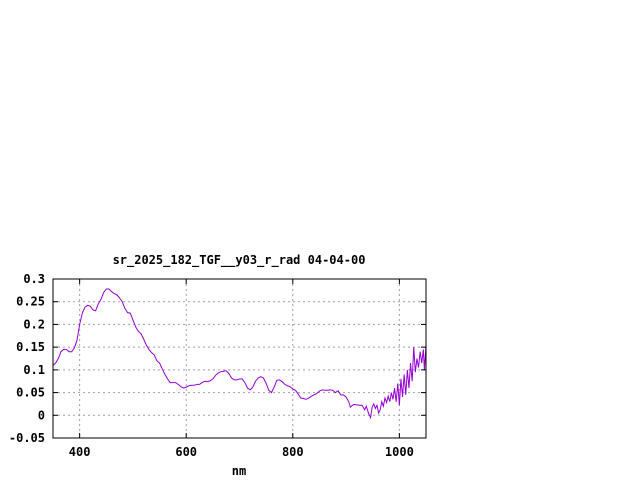 This screenshot has width=640, height=480. What do you see at coordinates (241, 452) in the screenshot?
I see `x-tick-labels: 400 600 800 1000` at bounding box center [241, 452].